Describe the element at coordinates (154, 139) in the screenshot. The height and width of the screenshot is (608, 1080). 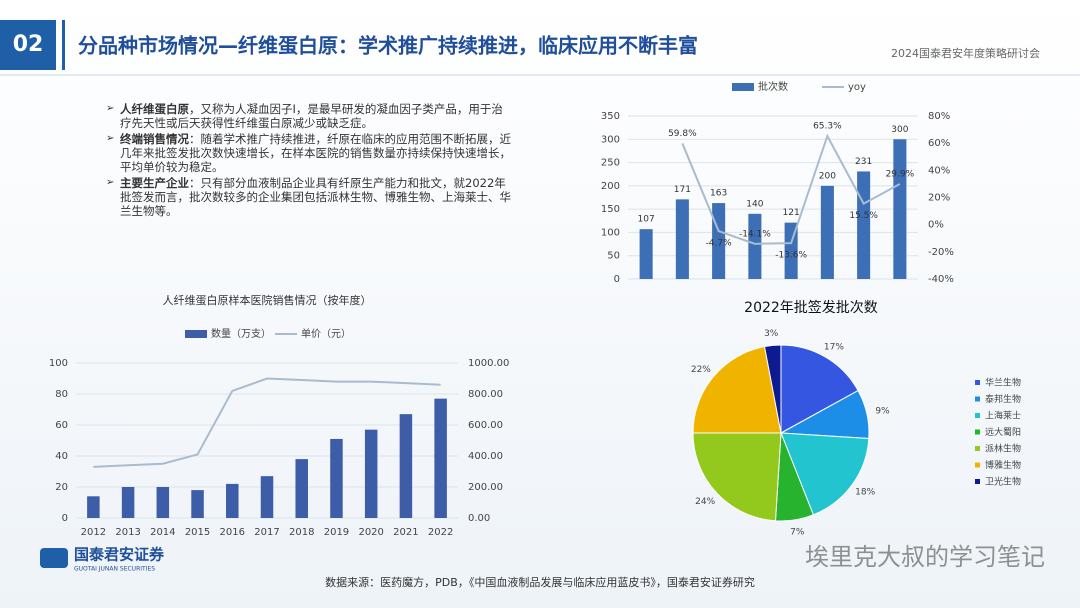
I see `bullet-label: 终端销售情况` at that location.